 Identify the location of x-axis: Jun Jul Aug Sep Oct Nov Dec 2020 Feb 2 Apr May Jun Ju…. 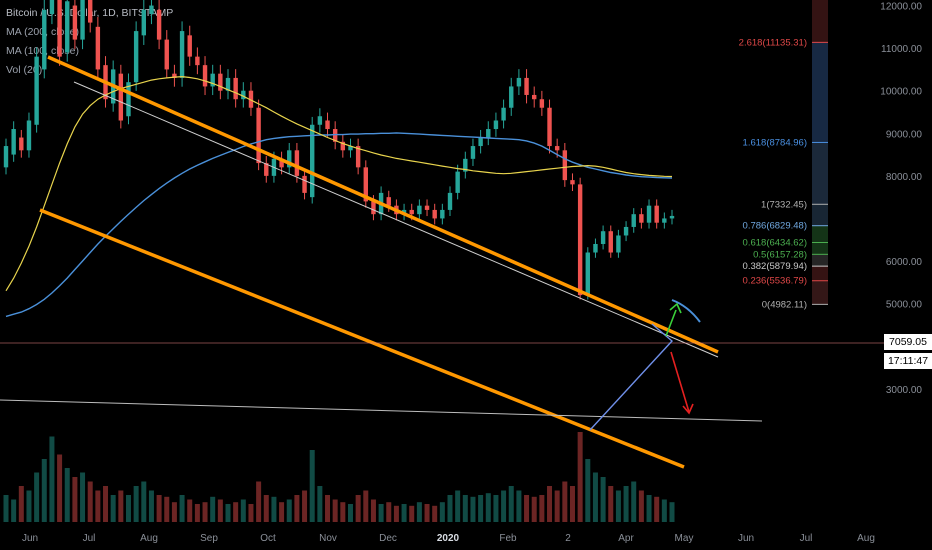
(448, 538).